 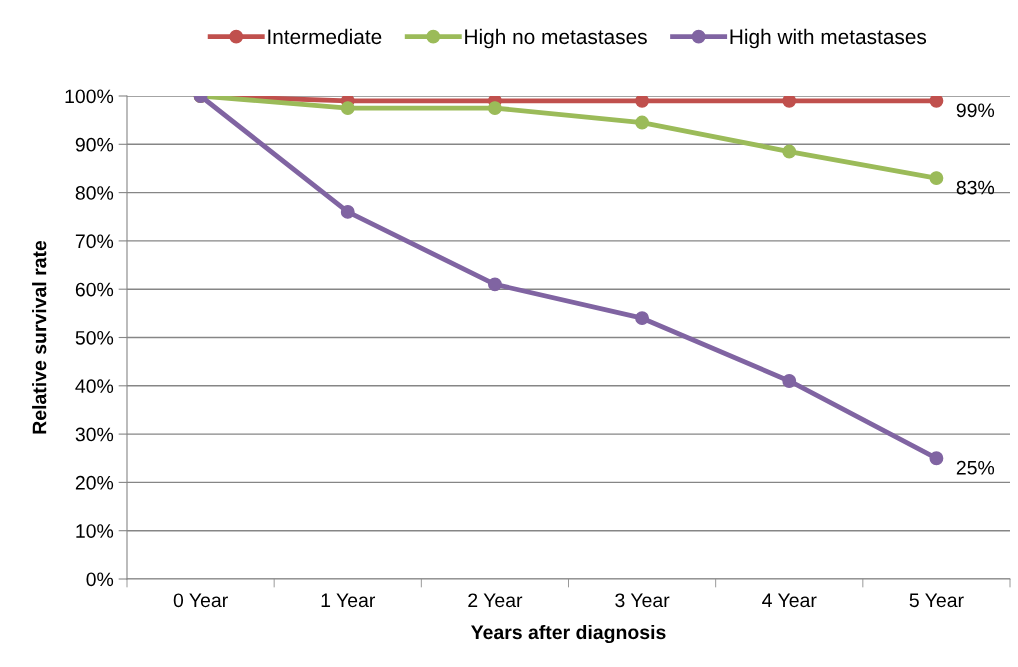 What do you see at coordinates (495, 600) in the screenshot?
I see `x-tick-label: 2 Year` at bounding box center [495, 600].